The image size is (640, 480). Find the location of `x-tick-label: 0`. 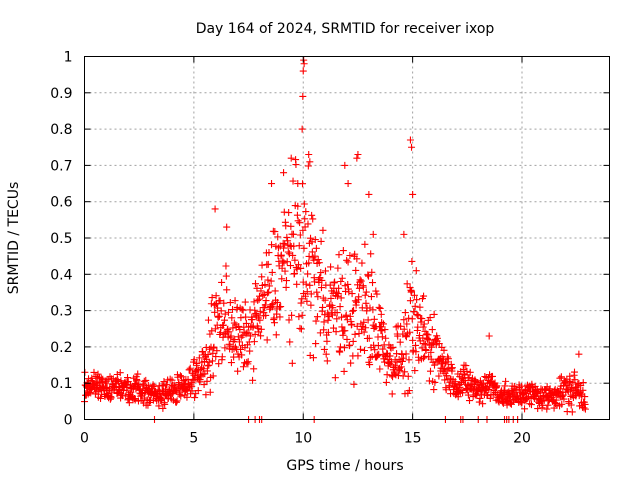

x-tick-label: 0 is located at coordinates (84, 439).